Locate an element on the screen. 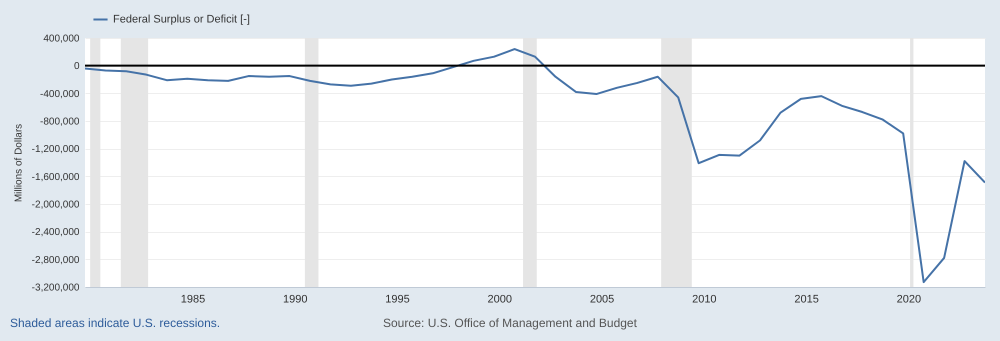 The height and width of the screenshot is (341, 1000). y-tick-label: -800,000 is located at coordinates (60, 122).